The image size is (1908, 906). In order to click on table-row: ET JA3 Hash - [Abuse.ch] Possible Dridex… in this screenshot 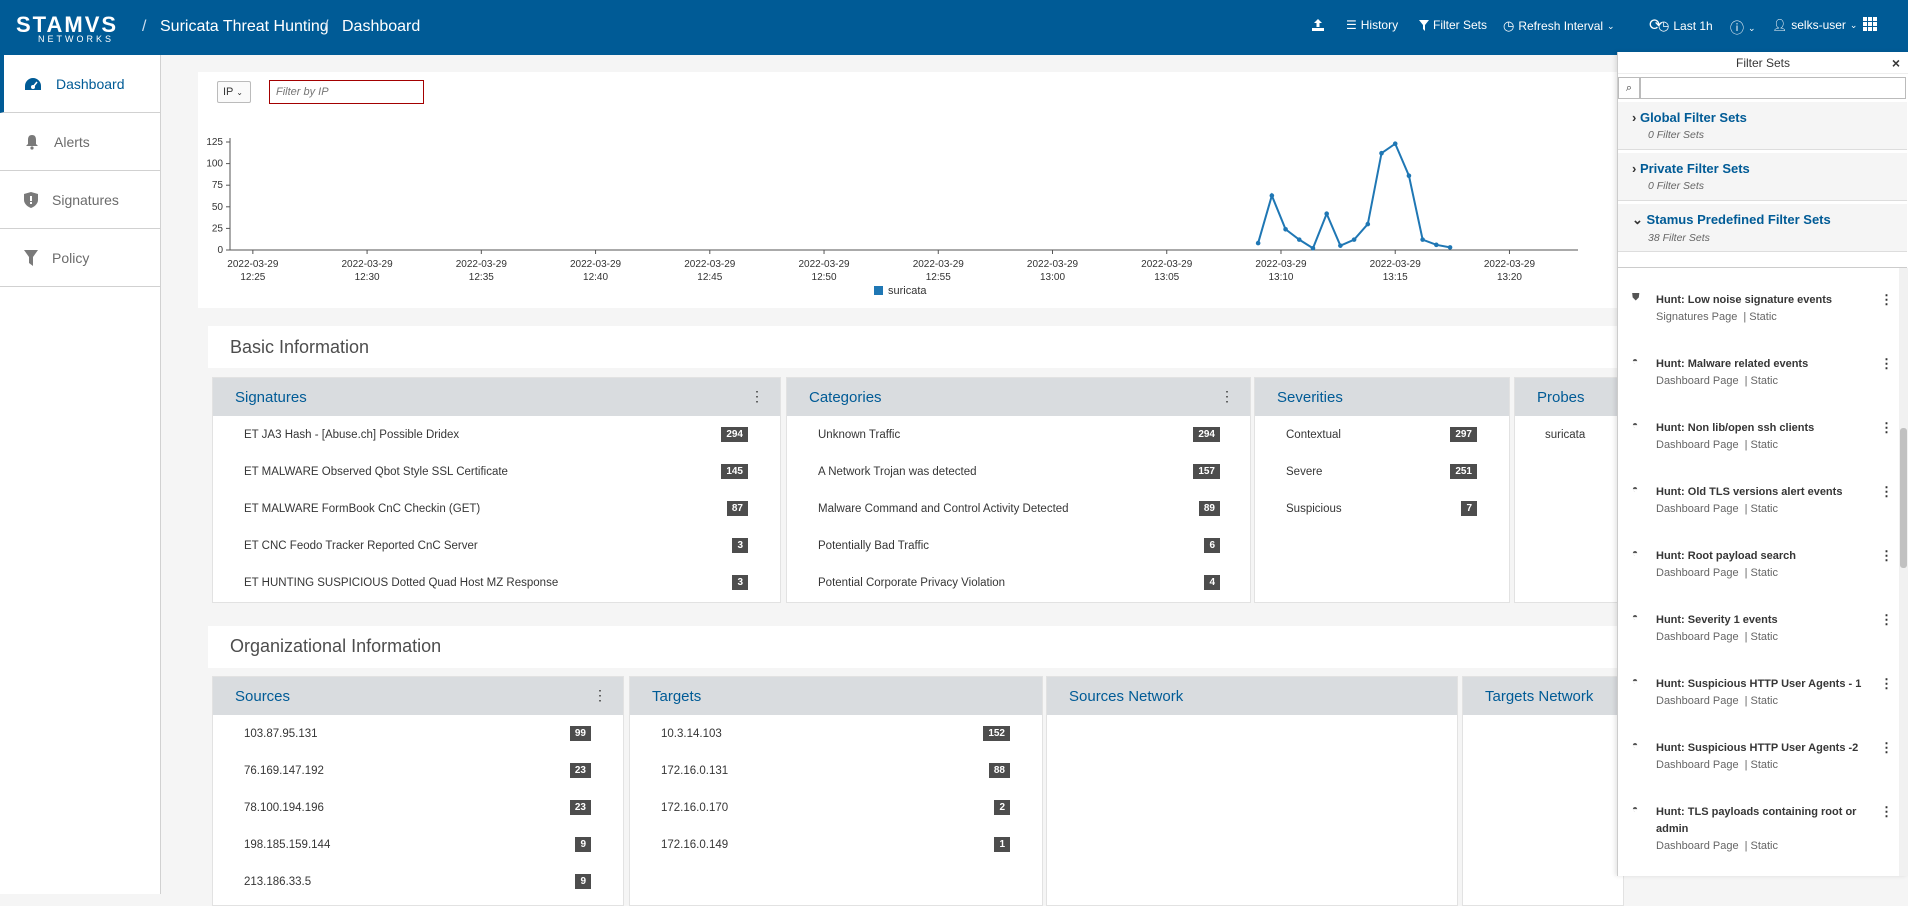, I will do `click(496, 434)`.